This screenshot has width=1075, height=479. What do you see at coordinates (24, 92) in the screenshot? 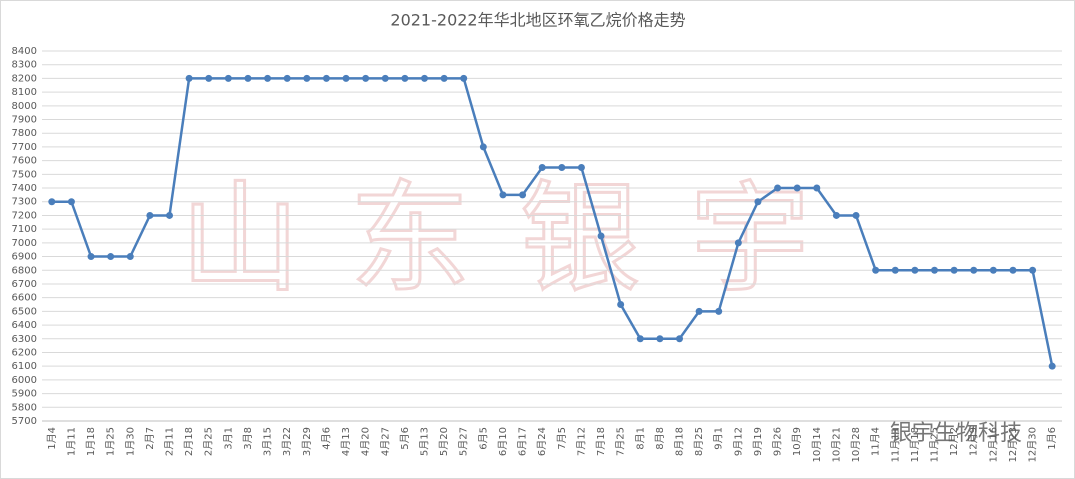
I see `y-tick-label: 8100` at bounding box center [24, 92].